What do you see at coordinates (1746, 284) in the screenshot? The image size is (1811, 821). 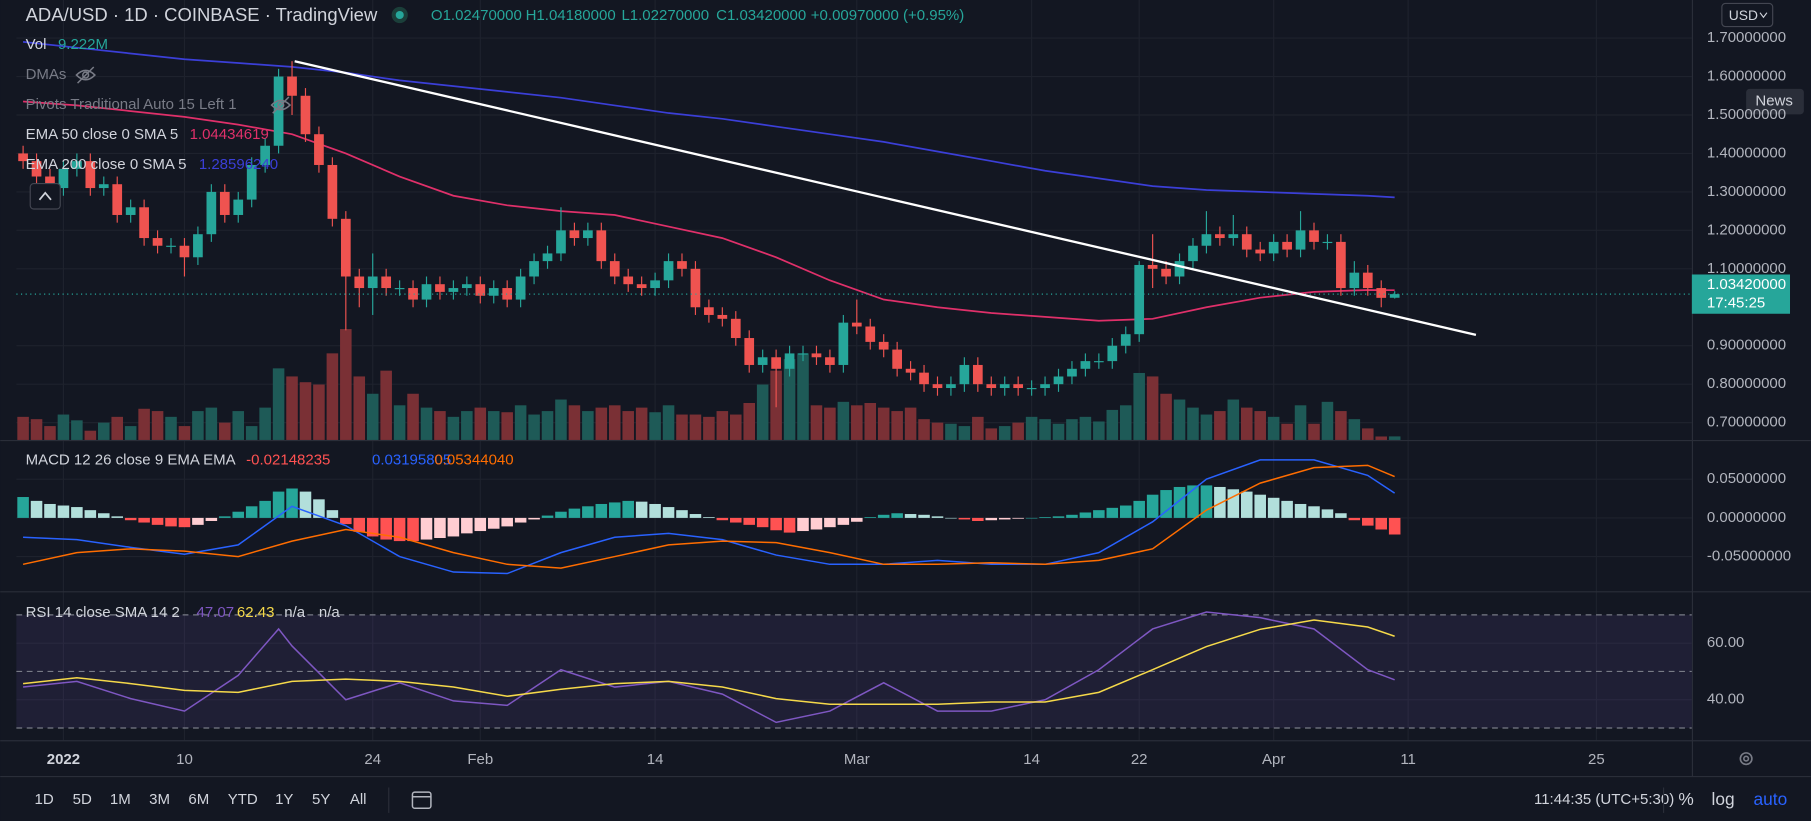 I see `price-label: 1.03420000` at bounding box center [1746, 284].